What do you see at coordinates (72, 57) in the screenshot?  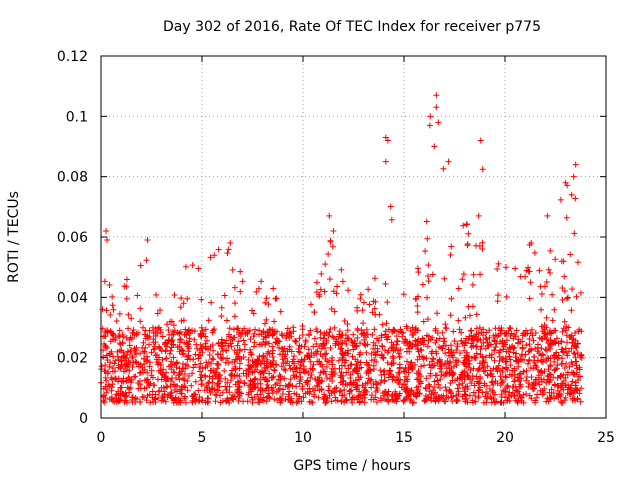 I see `y-tick-label: 0.12` at bounding box center [72, 57].